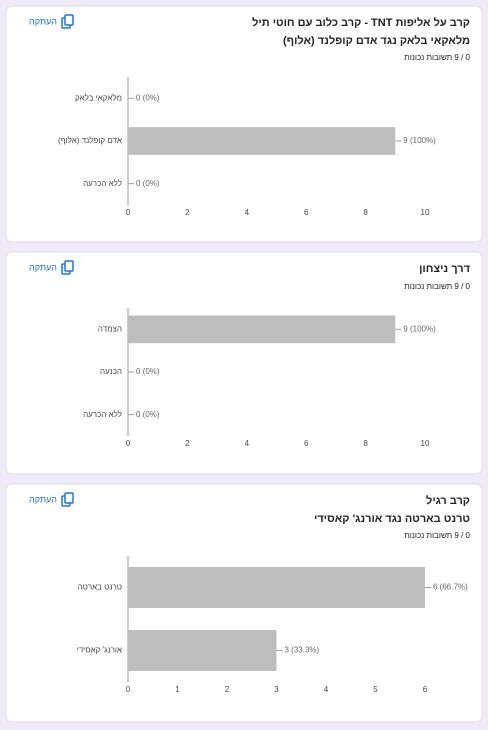  What do you see at coordinates (302, 650) in the screenshot?
I see `value-label: 3 (33.3%)` at bounding box center [302, 650].